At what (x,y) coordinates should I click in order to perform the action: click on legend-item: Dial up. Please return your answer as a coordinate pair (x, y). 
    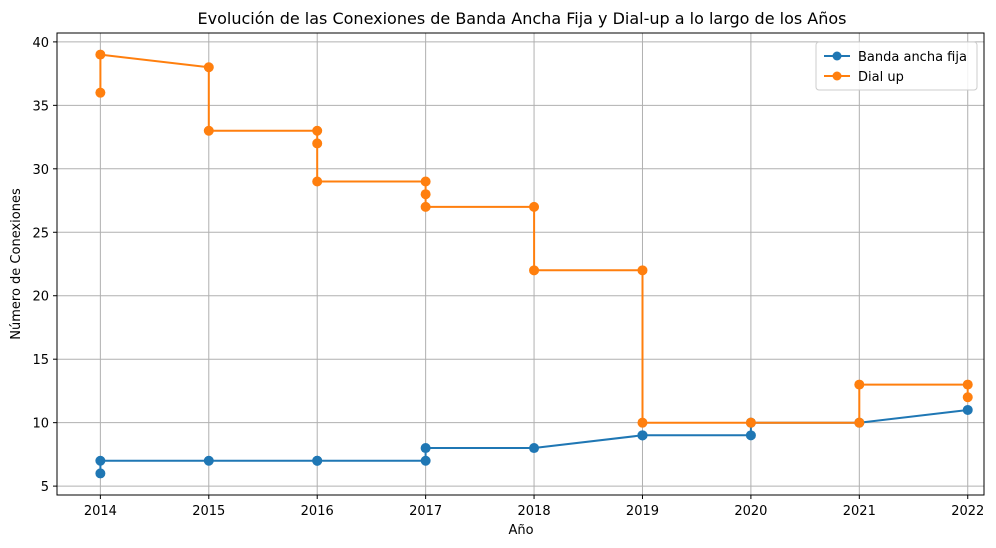
    Looking at the image, I should click on (864, 77).